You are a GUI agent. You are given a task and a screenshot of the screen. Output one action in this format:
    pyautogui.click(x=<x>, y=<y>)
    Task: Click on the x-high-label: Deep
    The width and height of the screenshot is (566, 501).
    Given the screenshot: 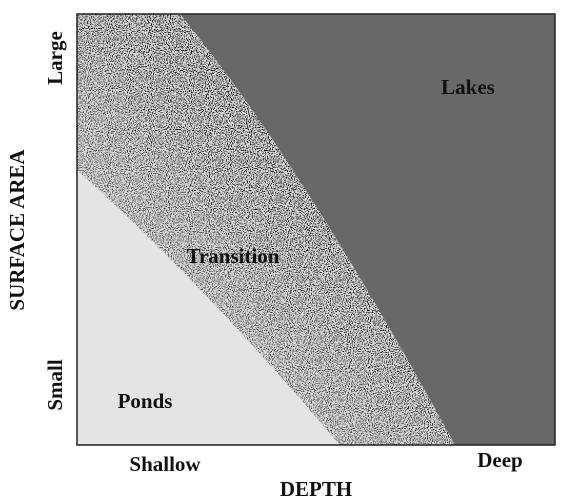 What is the action you would take?
    pyautogui.click(x=500, y=460)
    